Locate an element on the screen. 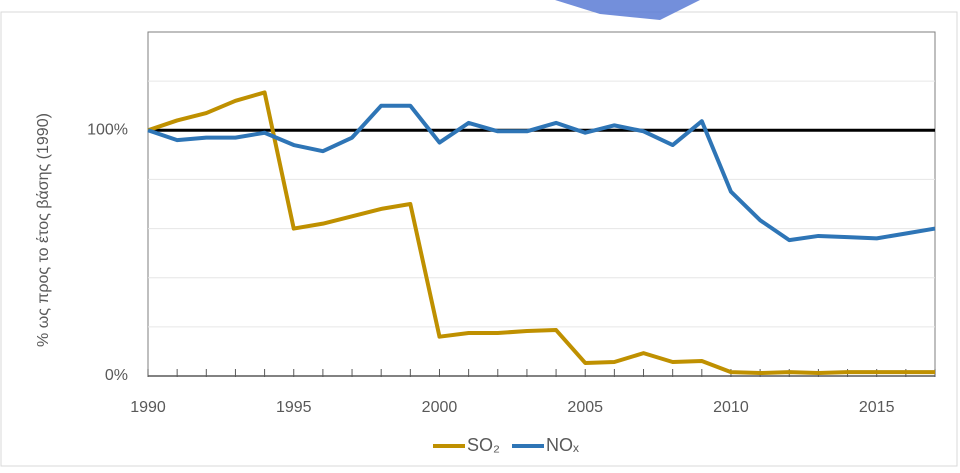  x-tick-label: 2005 is located at coordinates (585, 407).